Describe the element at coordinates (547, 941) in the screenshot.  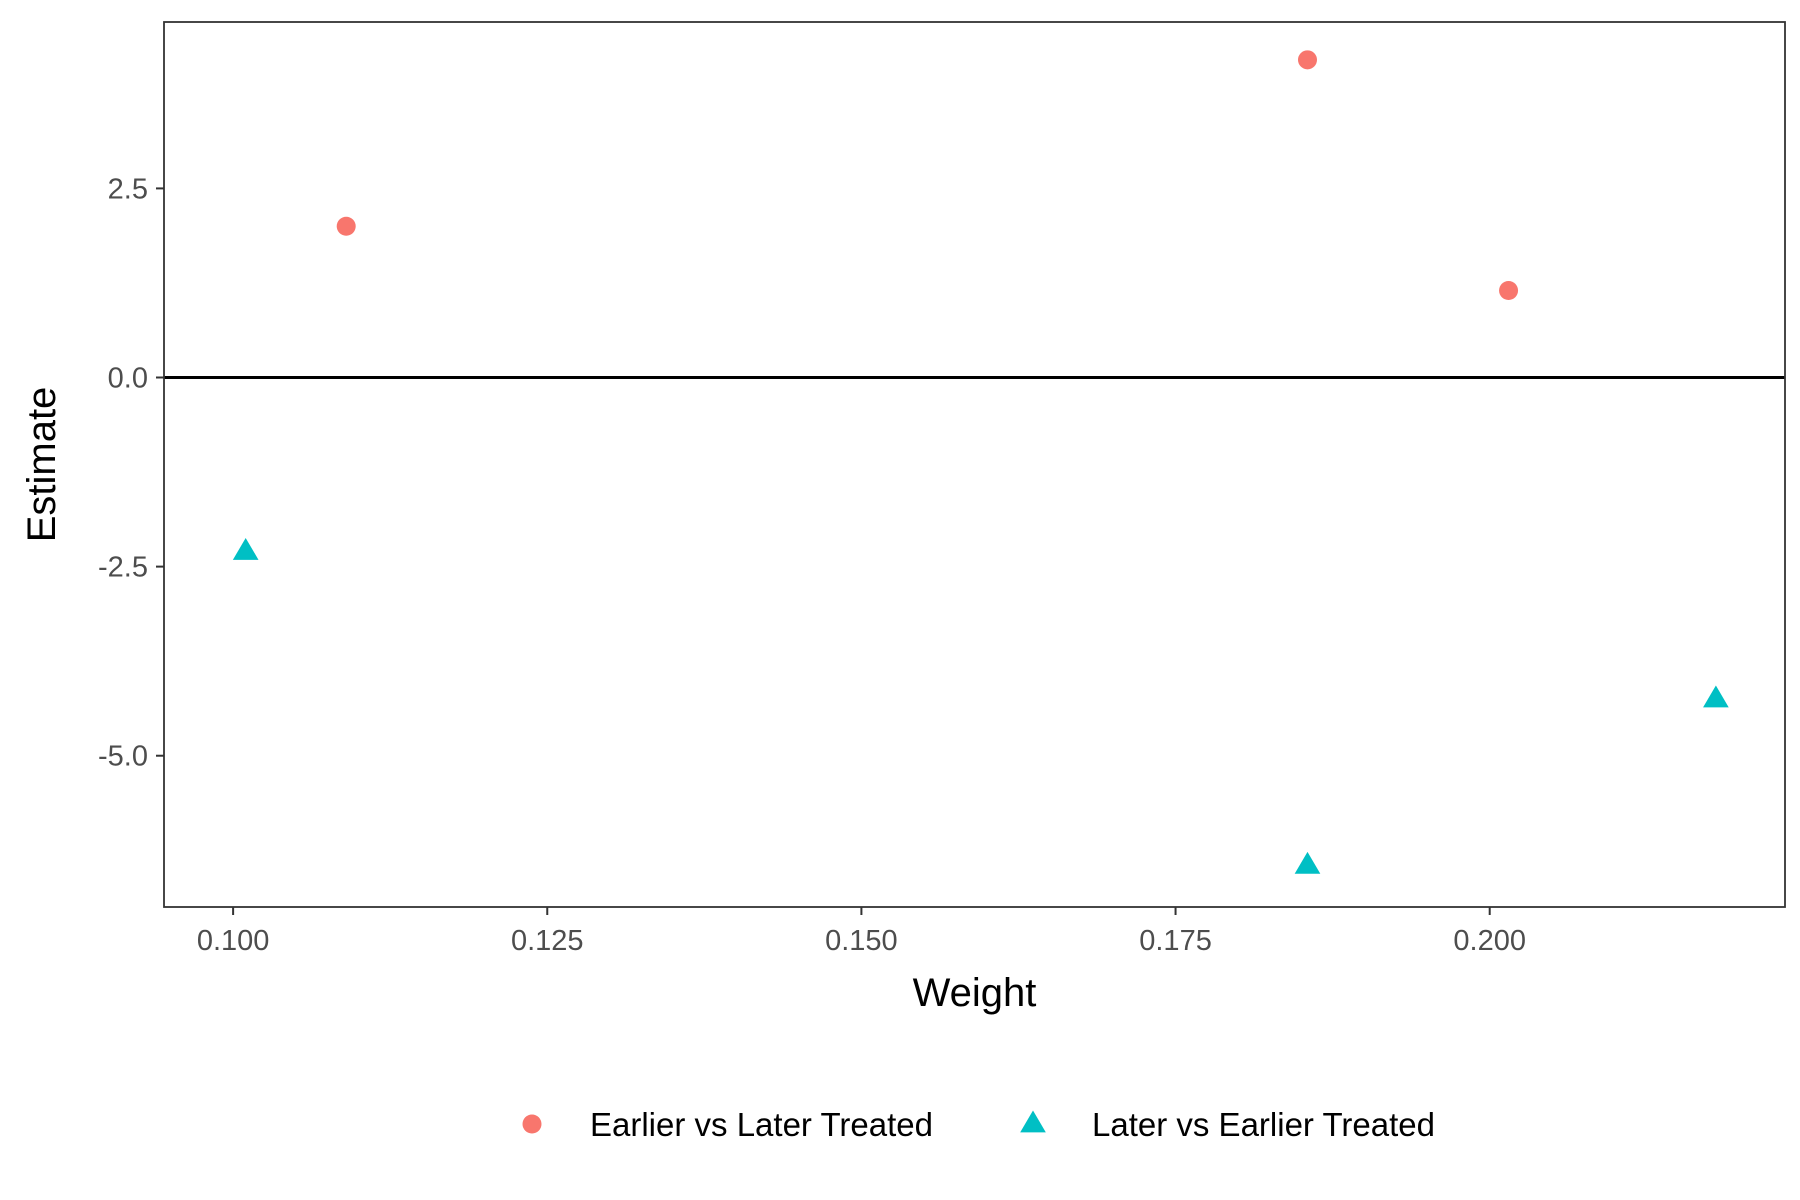
I see `x-tick-label-2: 0.125` at that location.